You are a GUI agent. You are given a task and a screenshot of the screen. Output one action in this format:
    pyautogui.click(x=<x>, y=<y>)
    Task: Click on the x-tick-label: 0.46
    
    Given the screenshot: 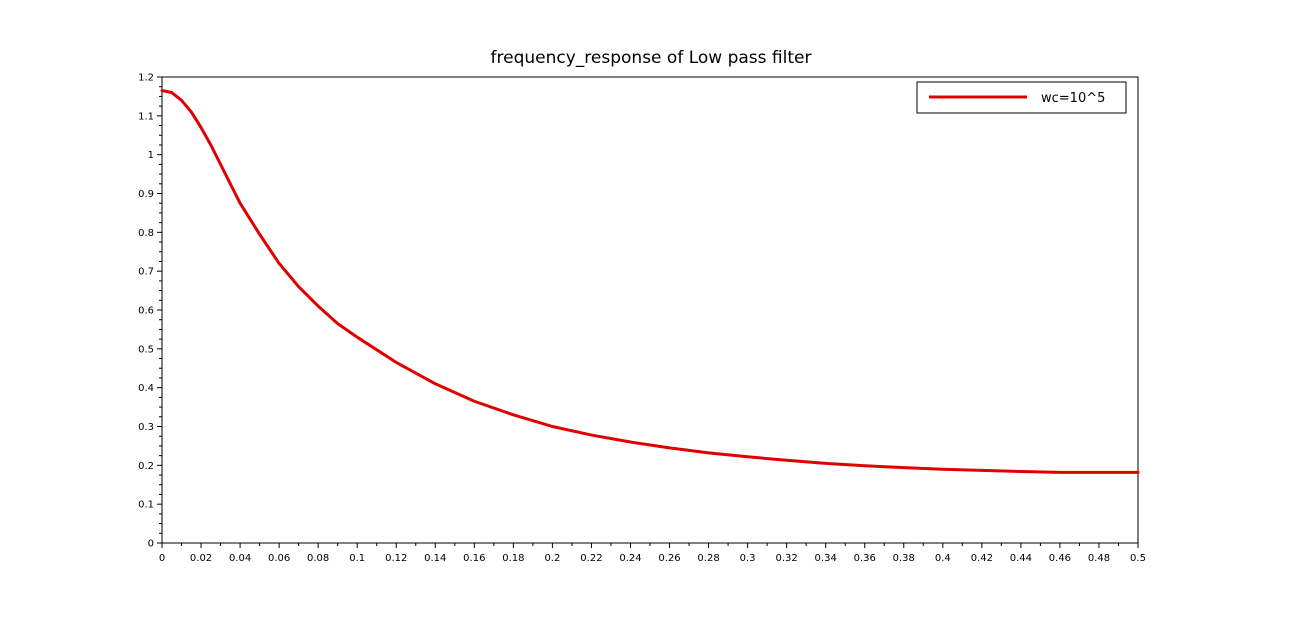 What is the action you would take?
    pyautogui.click(x=1060, y=558)
    